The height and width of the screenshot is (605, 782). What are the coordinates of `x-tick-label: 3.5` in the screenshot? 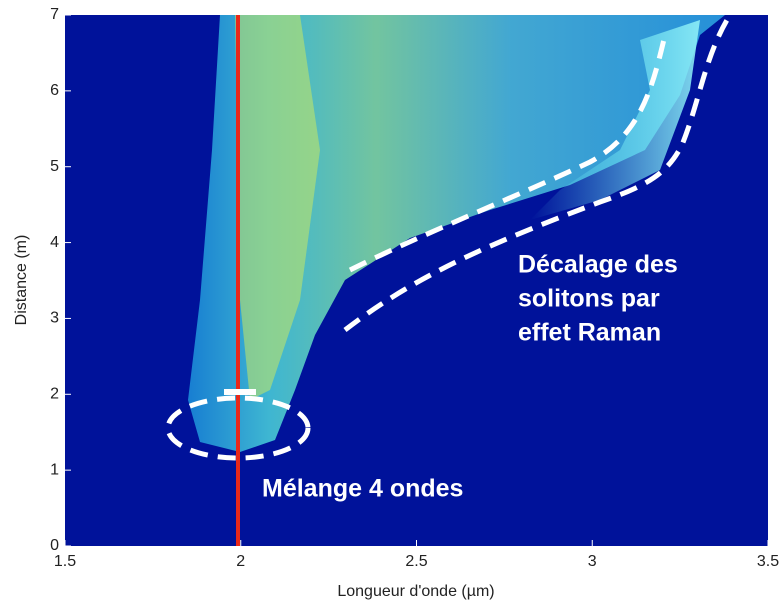 It's located at (768, 561).